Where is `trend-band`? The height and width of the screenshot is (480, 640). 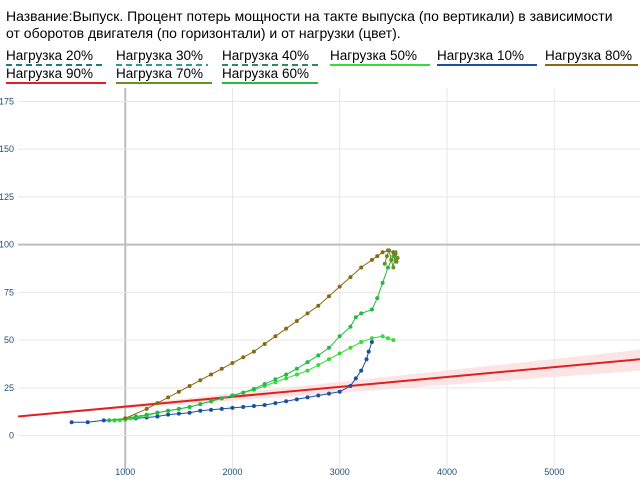 trend-band is located at coordinates (329, 383).